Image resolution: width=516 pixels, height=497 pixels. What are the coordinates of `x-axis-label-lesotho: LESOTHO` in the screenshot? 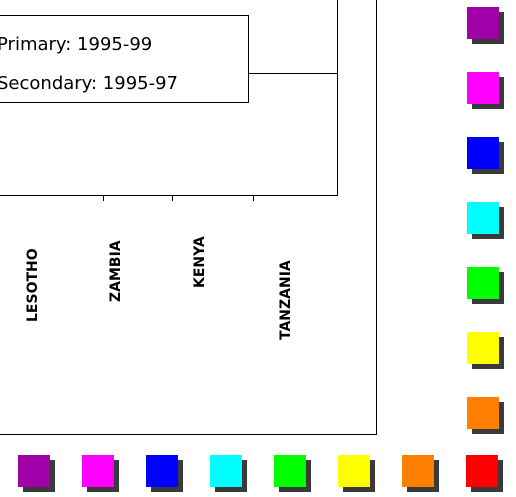 It's located at (33, 285).